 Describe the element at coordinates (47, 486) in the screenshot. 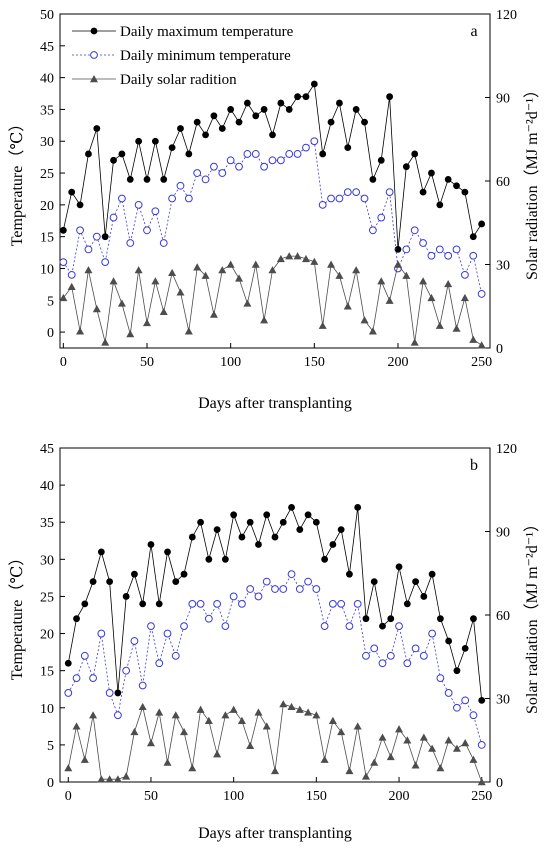

I see `y-tick-label: 40` at that location.